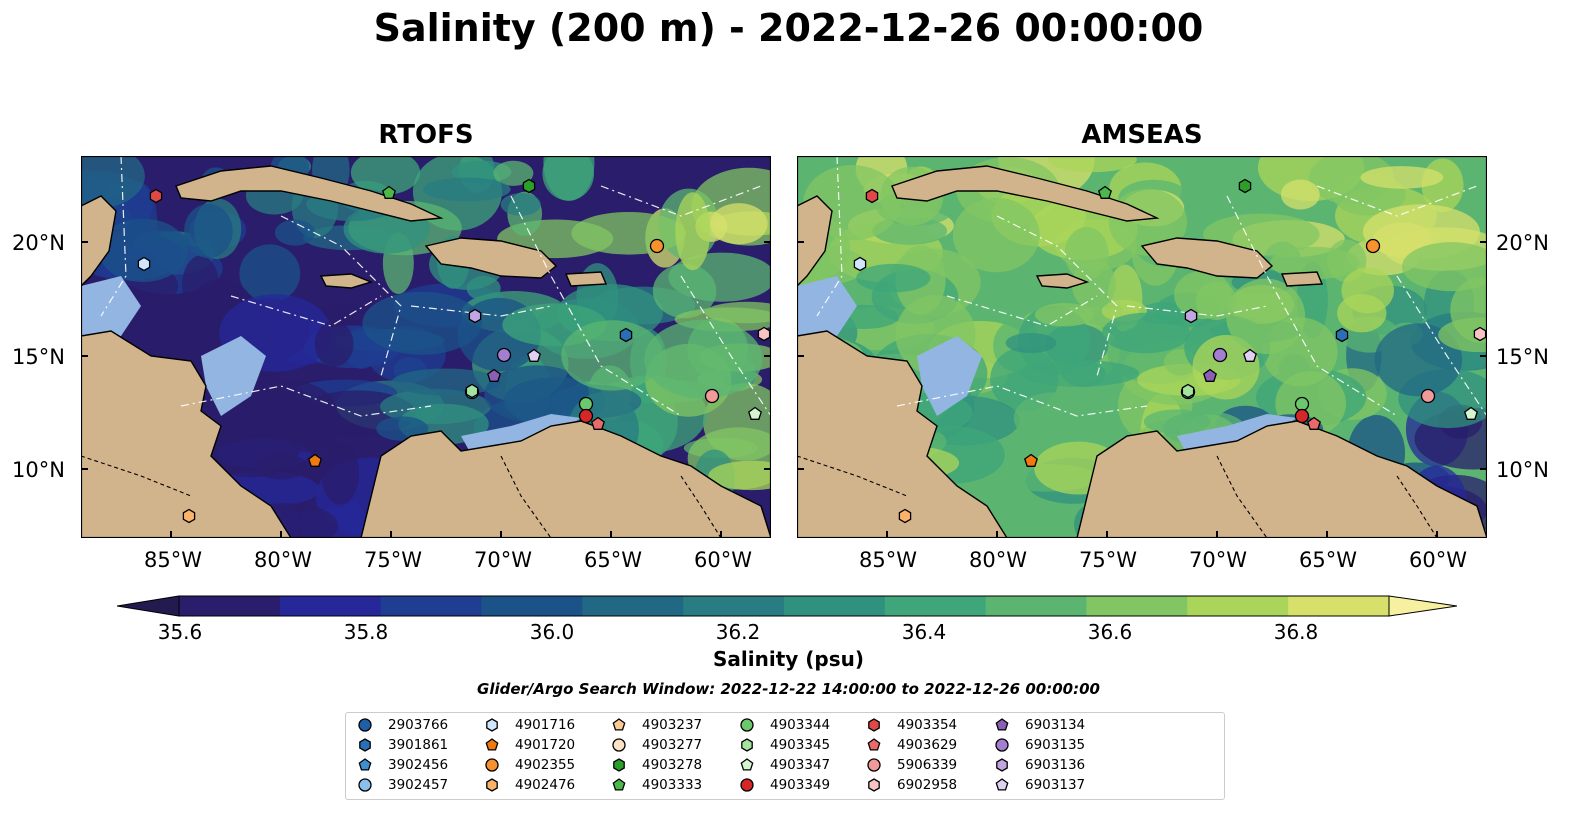 The height and width of the screenshot is (827, 1577). I want to click on lon-label-70w-amseas: 70°W, so click(1218, 560).